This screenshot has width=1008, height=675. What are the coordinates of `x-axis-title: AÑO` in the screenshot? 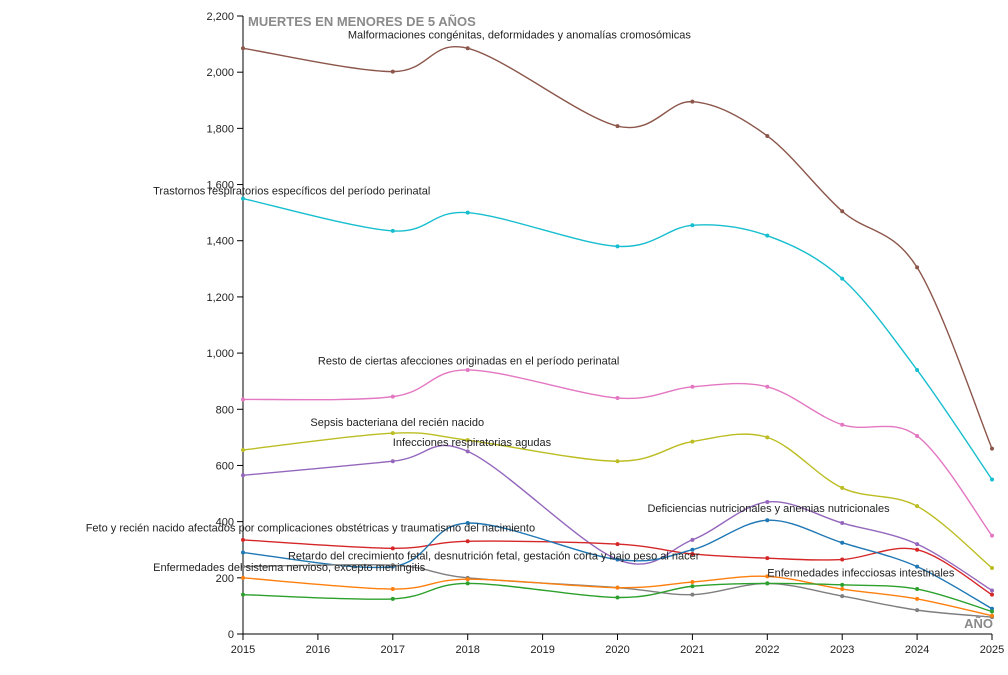 It's located at (978, 623).